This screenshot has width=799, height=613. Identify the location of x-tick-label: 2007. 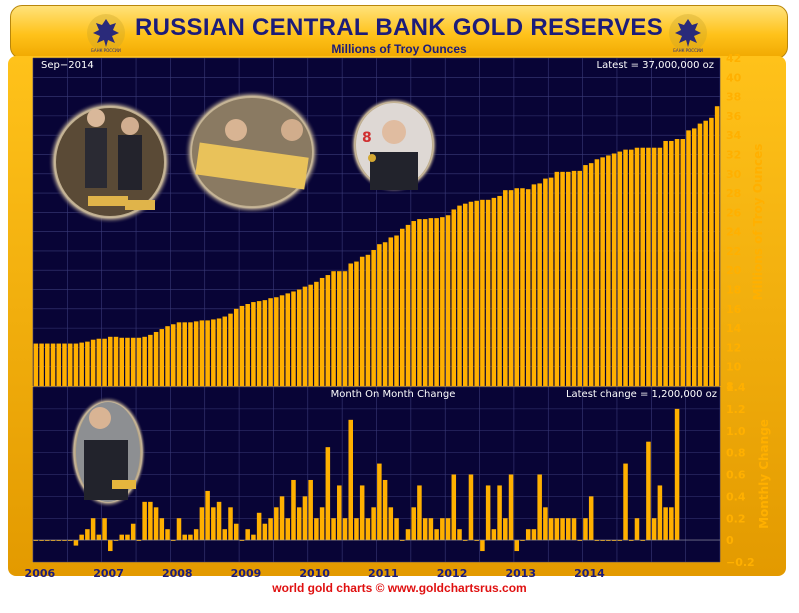
(108, 573).